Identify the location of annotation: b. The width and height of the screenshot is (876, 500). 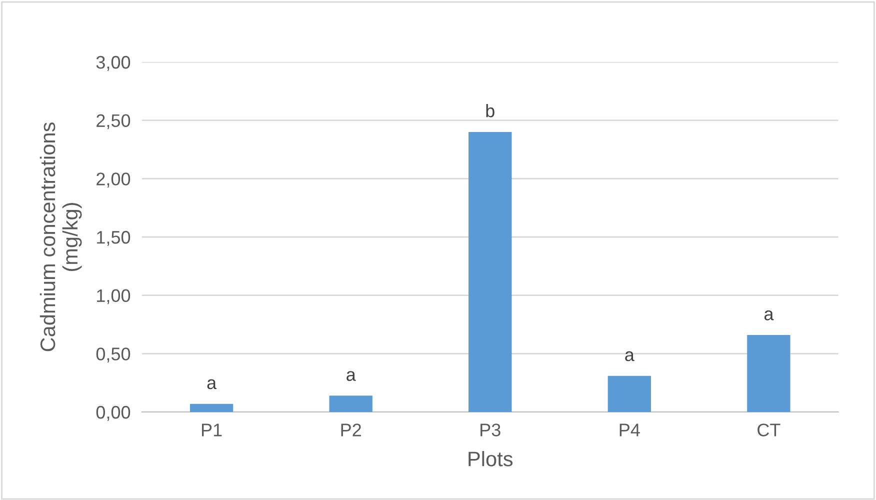
(490, 111).